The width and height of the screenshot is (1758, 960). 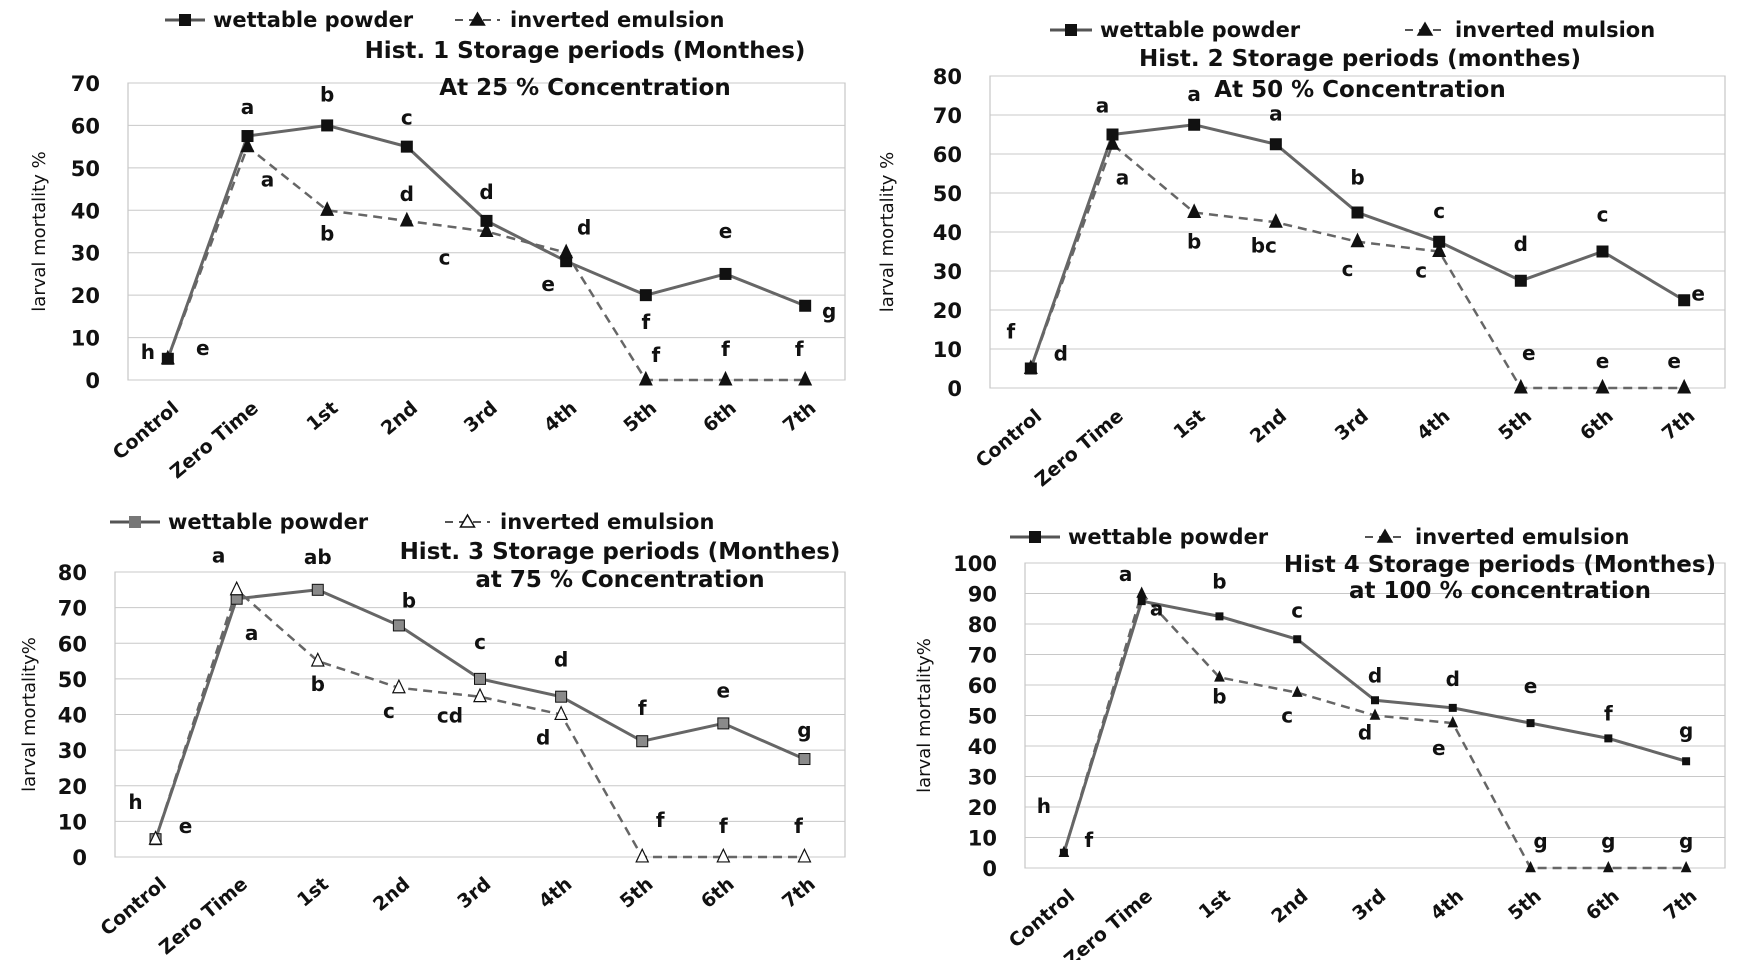 I want to click on legend-marker-square, so click(x=135, y=522).